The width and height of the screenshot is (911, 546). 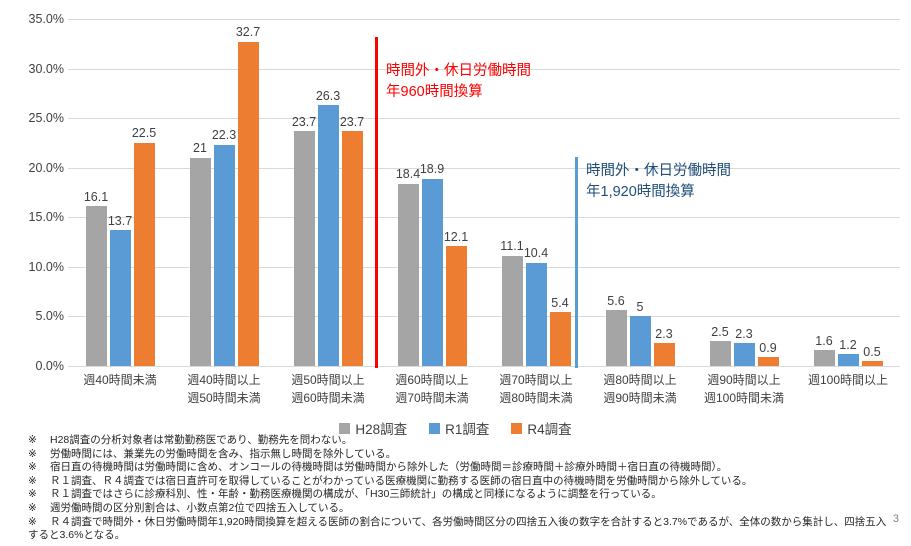 I want to click on bar-item: 11.1, so click(x=512, y=192).